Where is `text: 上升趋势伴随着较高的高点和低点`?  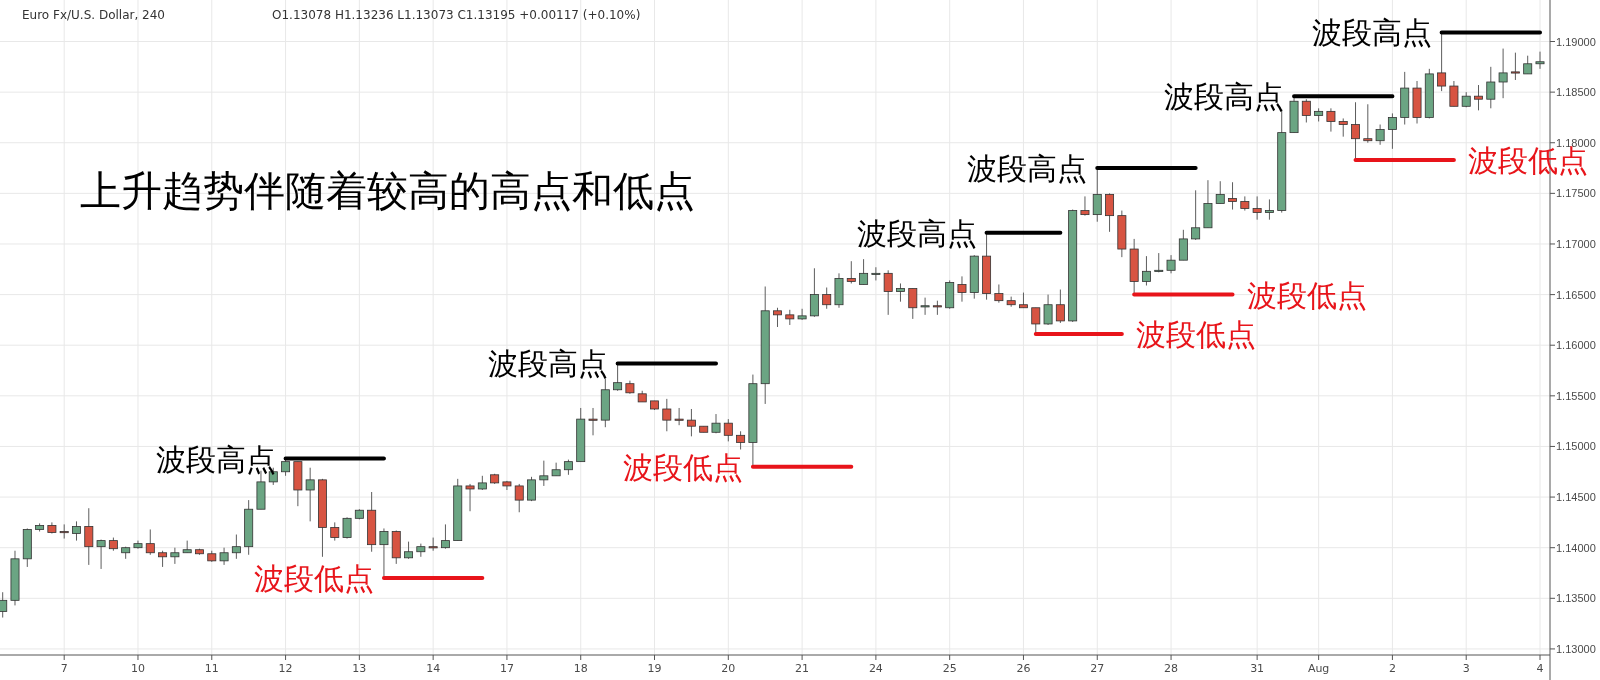 text: 上升趋势伴随着较高的高点和低点 is located at coordinates (387, 191).